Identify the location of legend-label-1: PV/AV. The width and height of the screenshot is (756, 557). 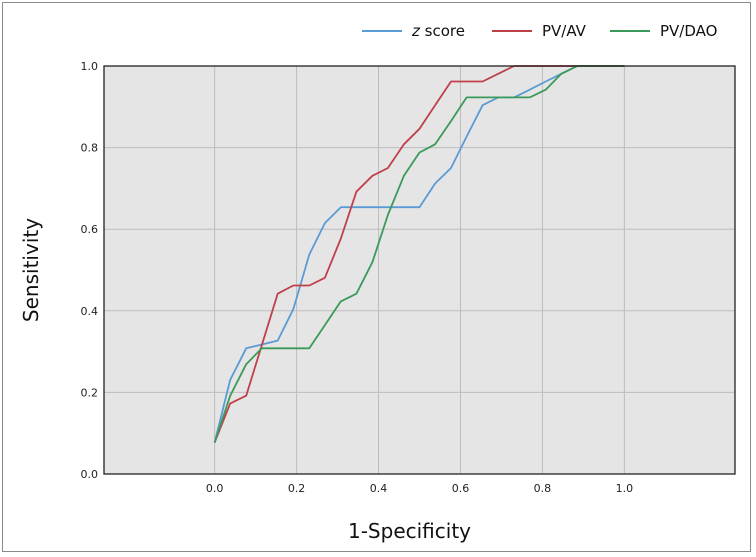
(564, 31).